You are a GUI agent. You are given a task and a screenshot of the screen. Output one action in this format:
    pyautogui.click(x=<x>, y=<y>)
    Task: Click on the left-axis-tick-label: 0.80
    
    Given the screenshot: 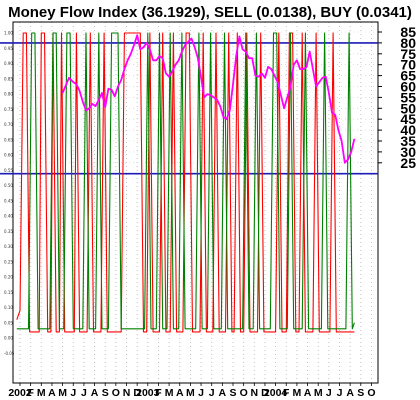 What is the action you would take?
    pyautogui.click(x=8, y=94)
    